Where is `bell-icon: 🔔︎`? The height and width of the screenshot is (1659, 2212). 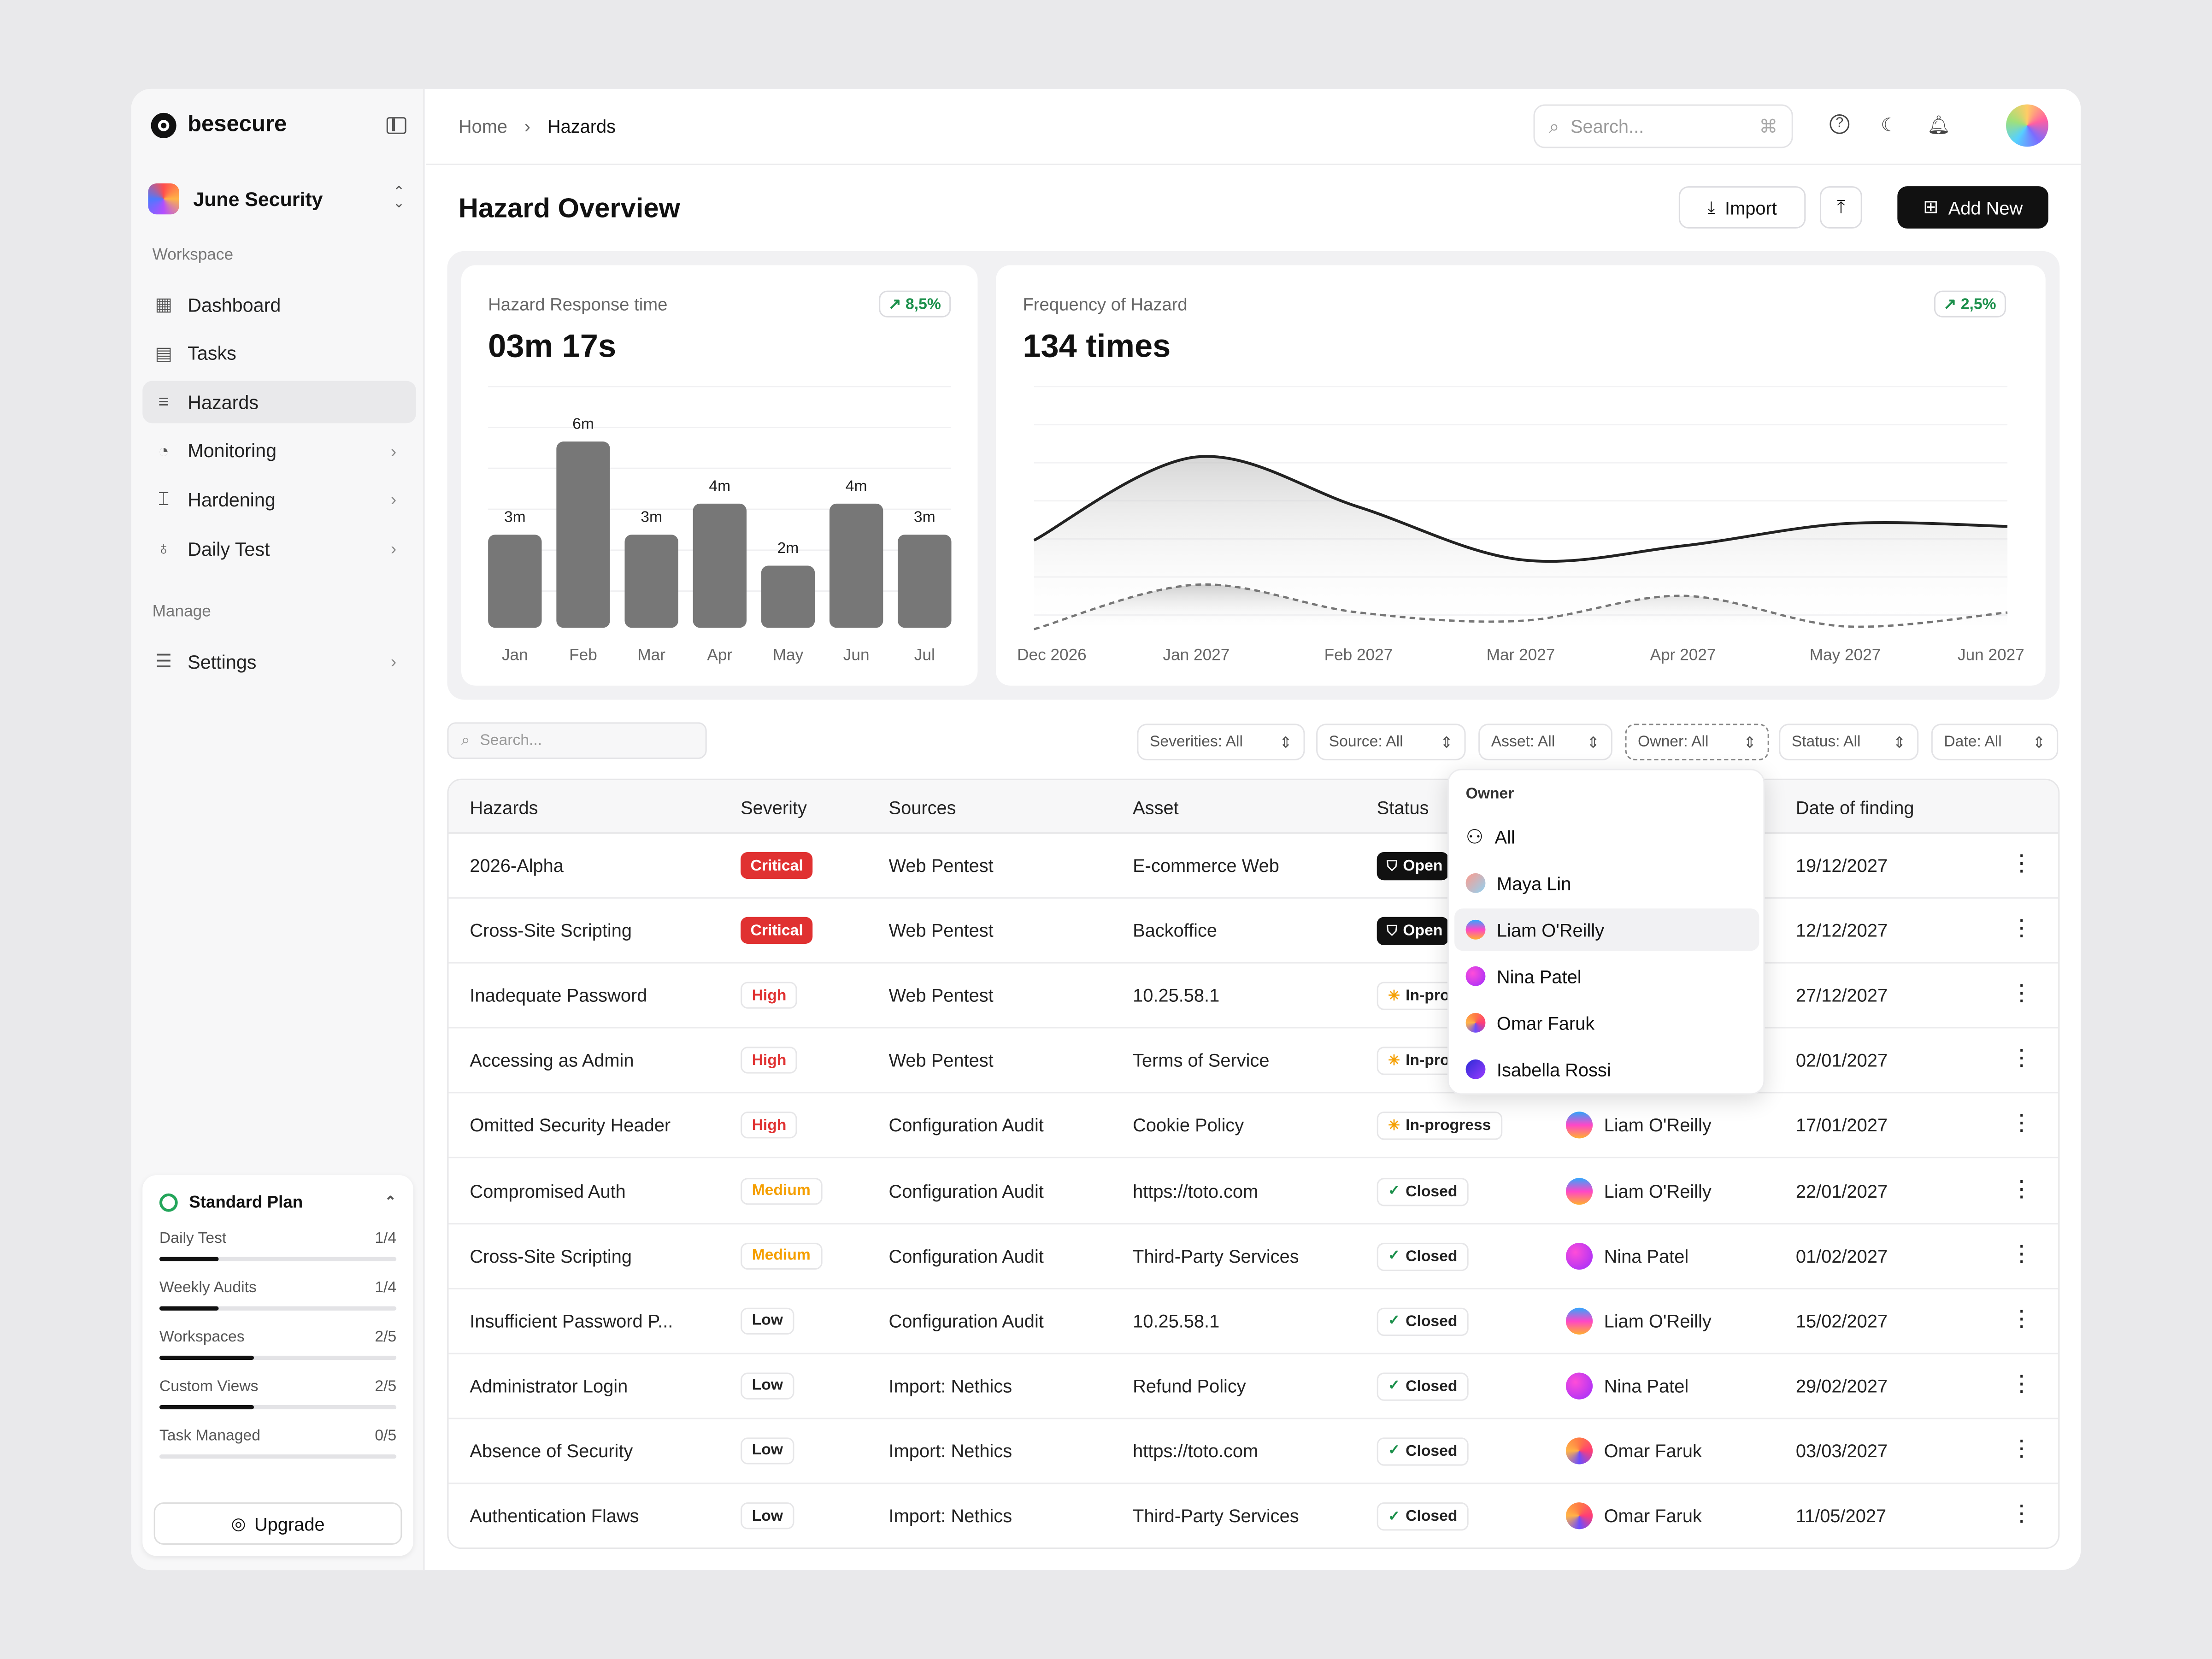 bell-icon: 🔔︎ is located at coordinates (1939, 124).